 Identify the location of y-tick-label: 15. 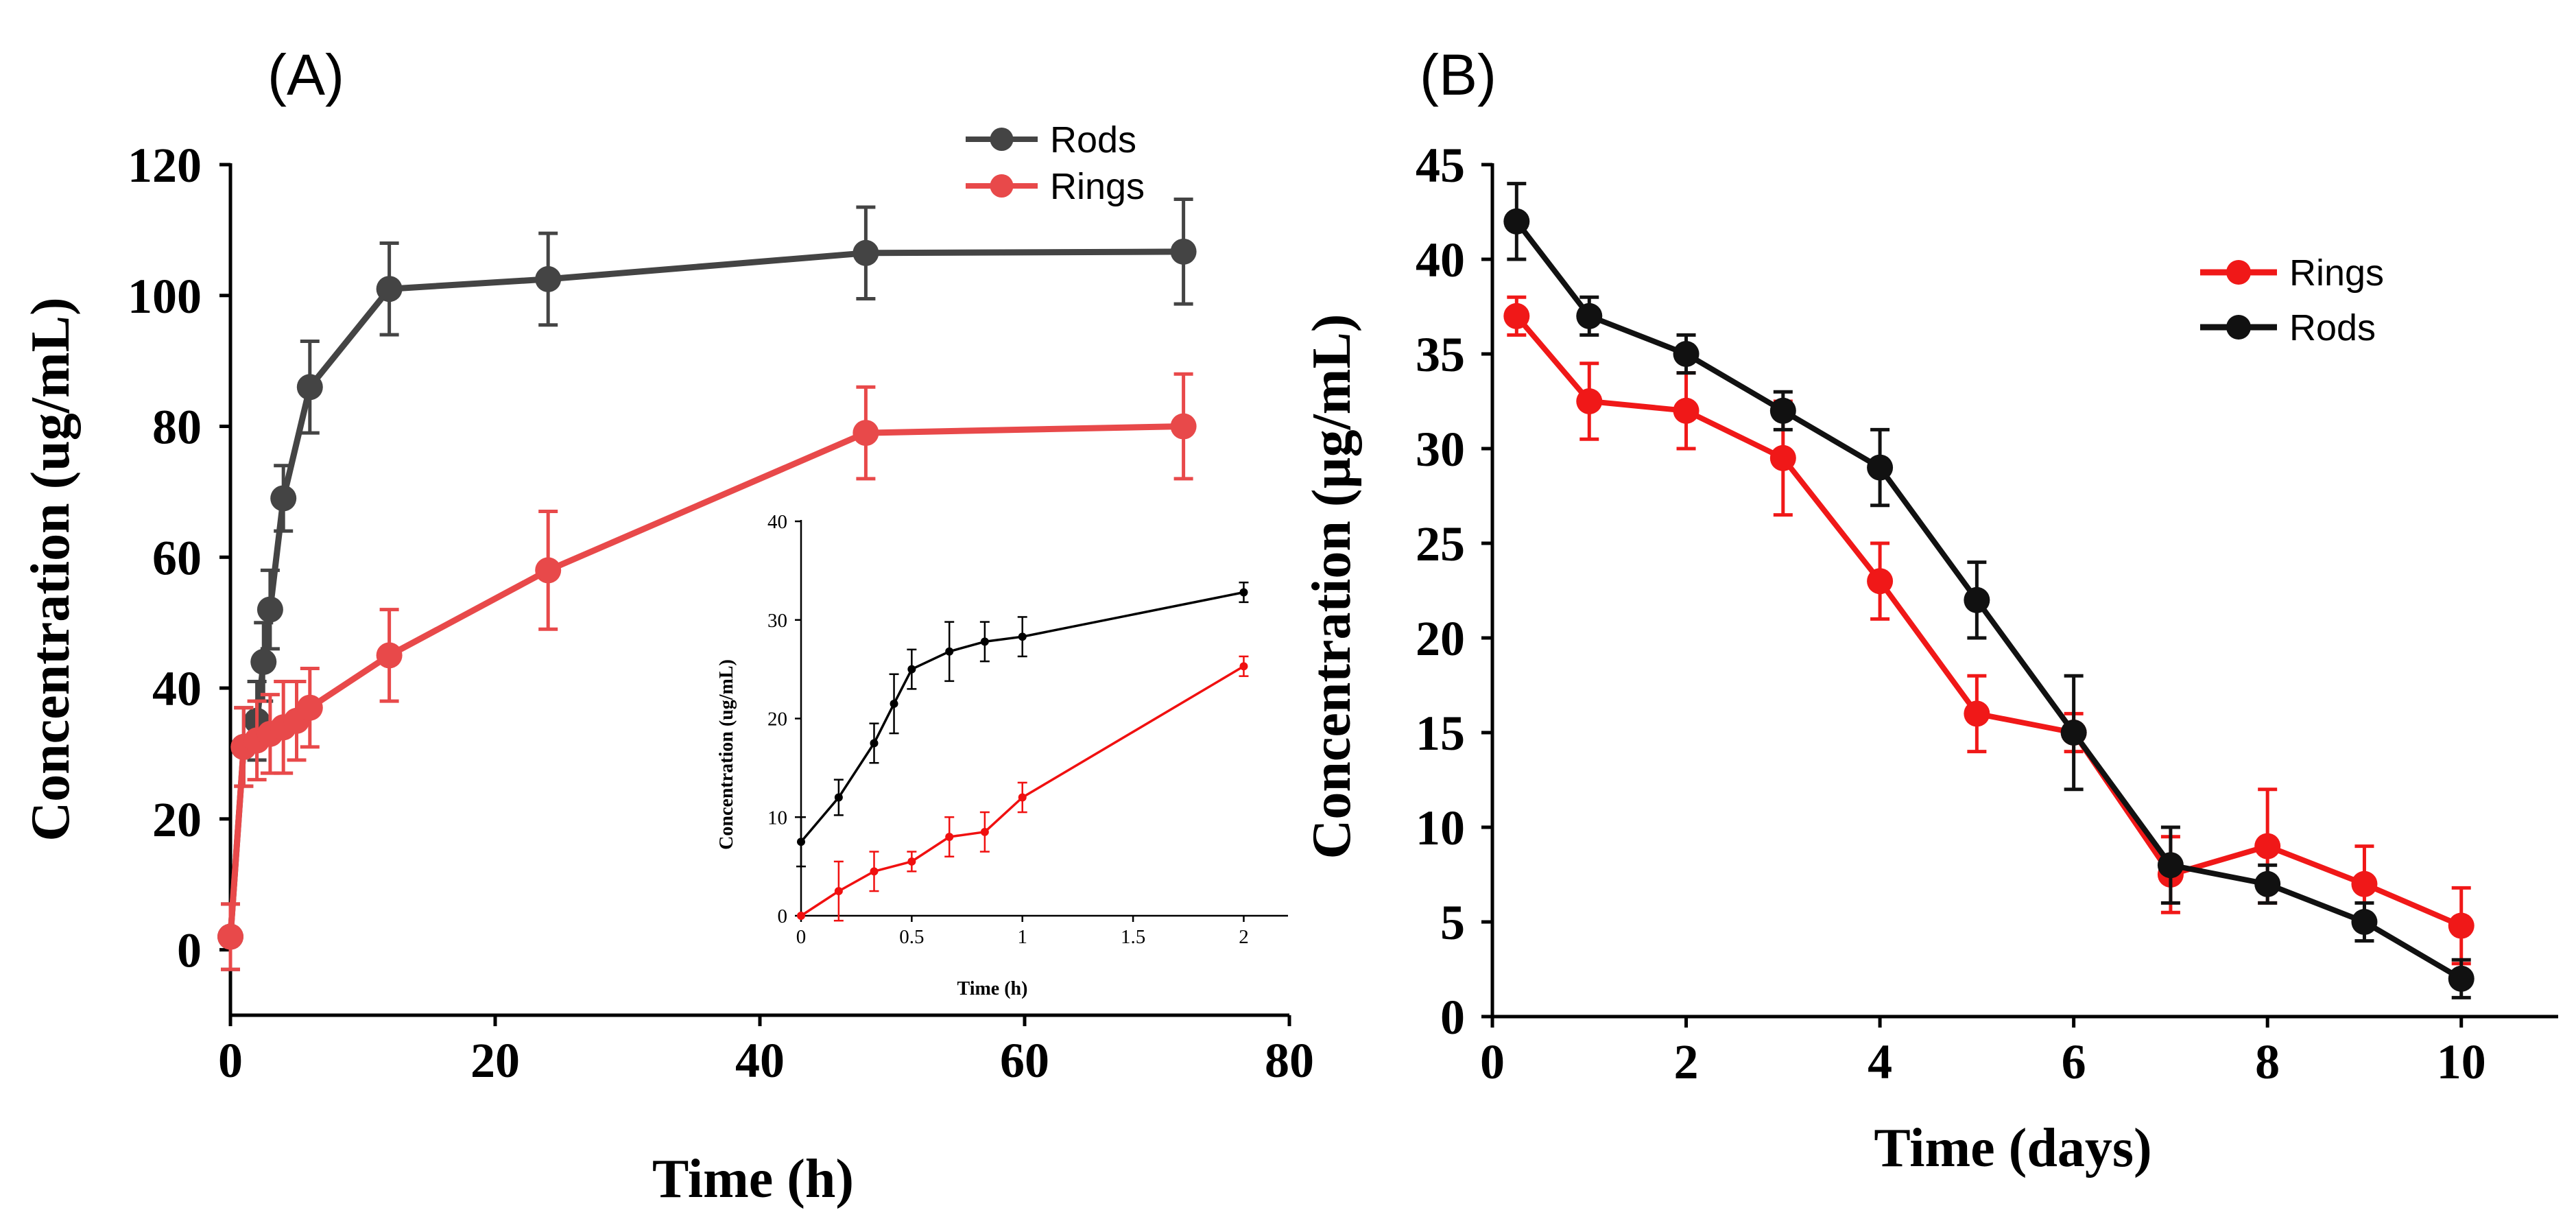
(1440, 733).